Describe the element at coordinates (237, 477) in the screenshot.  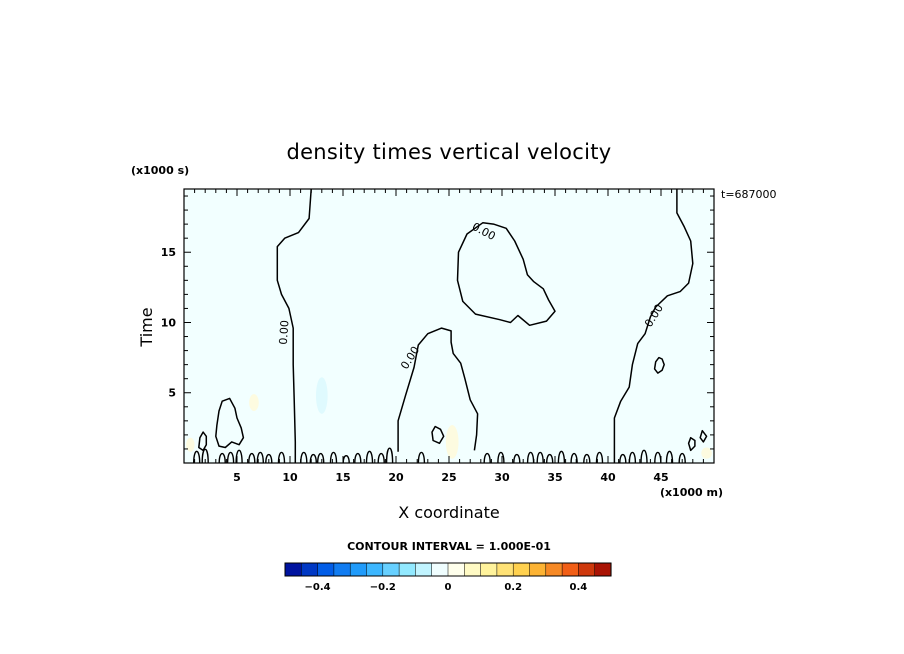
I see `x-tick-label: 5` at that location.